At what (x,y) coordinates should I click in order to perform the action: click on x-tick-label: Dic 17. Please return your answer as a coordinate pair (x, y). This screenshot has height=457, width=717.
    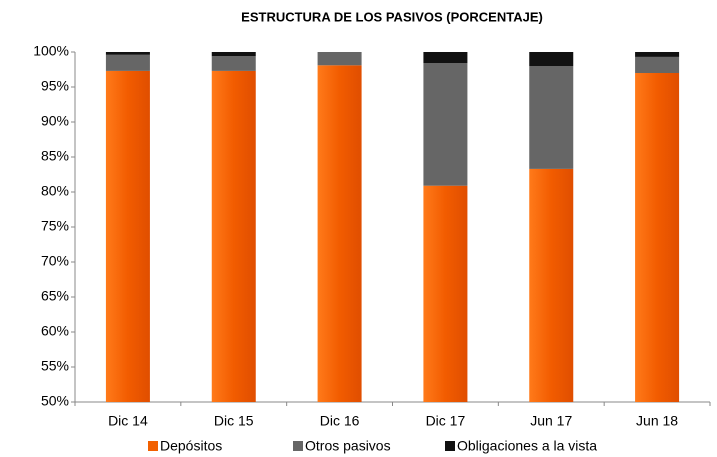
    Looking at the image, I should click on (446, 421).